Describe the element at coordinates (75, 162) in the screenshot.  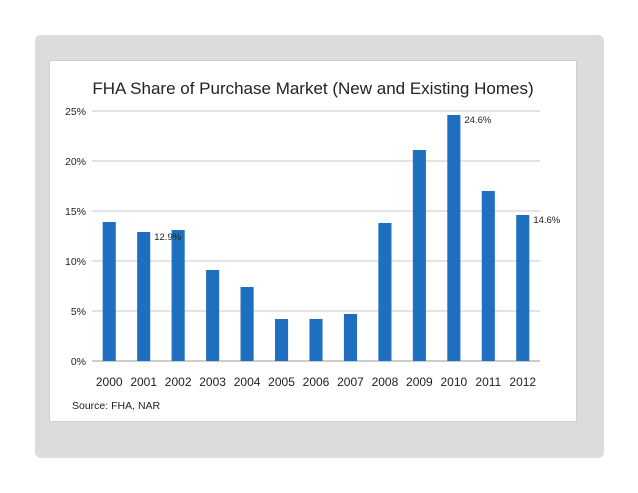
I see `y-tick-label: 20%` at that location.